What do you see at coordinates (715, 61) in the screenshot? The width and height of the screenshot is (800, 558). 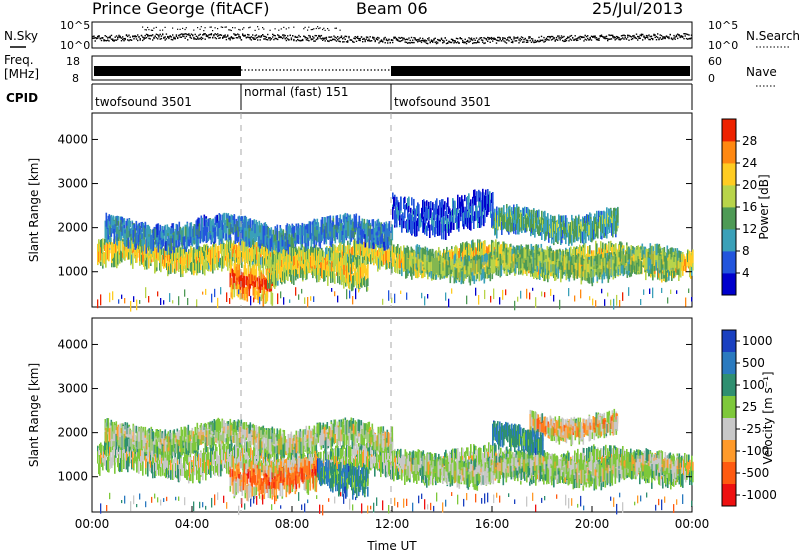 I see `freq-right-tick-top: 60` at bounding box center [715, 61].